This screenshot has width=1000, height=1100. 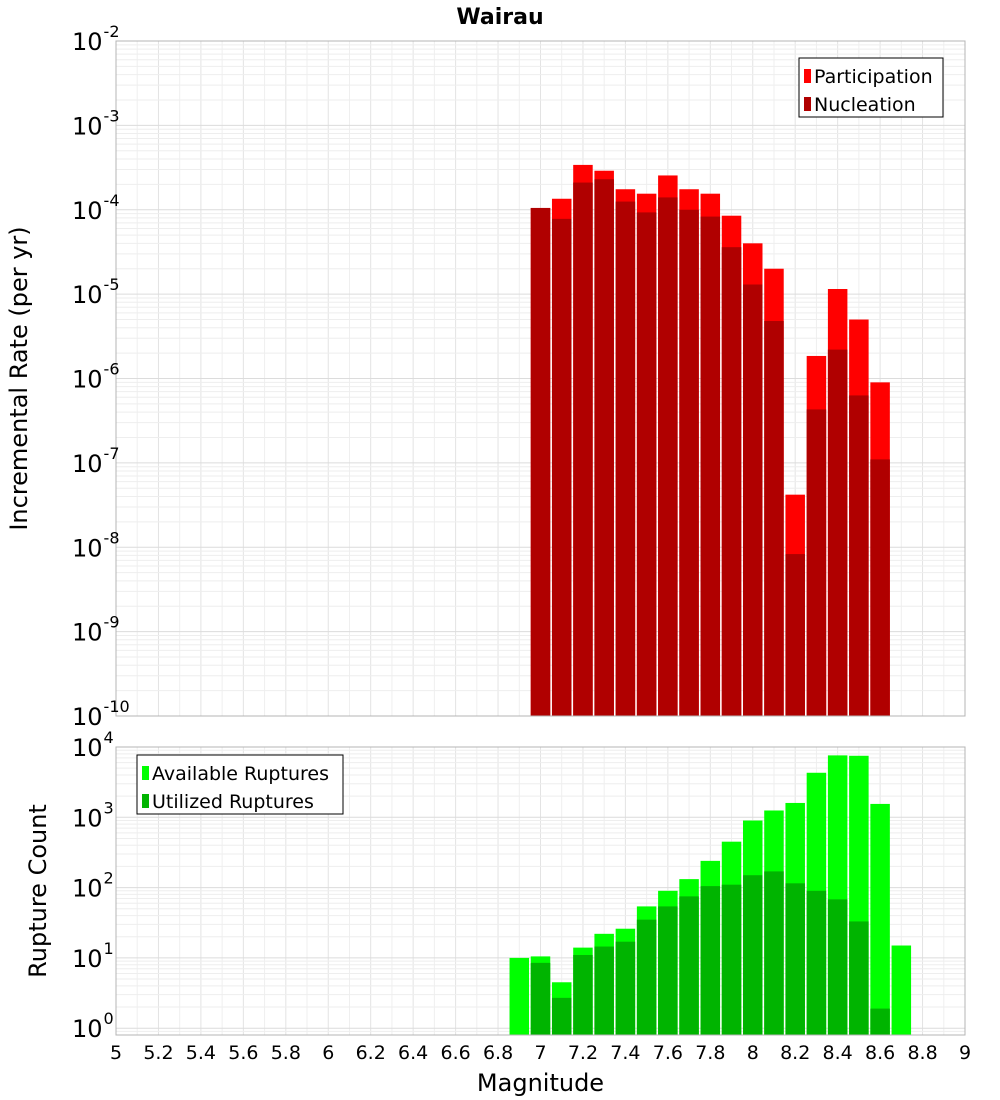 I want to click on x-tick-label: 6, so click(x=328, y=1053).